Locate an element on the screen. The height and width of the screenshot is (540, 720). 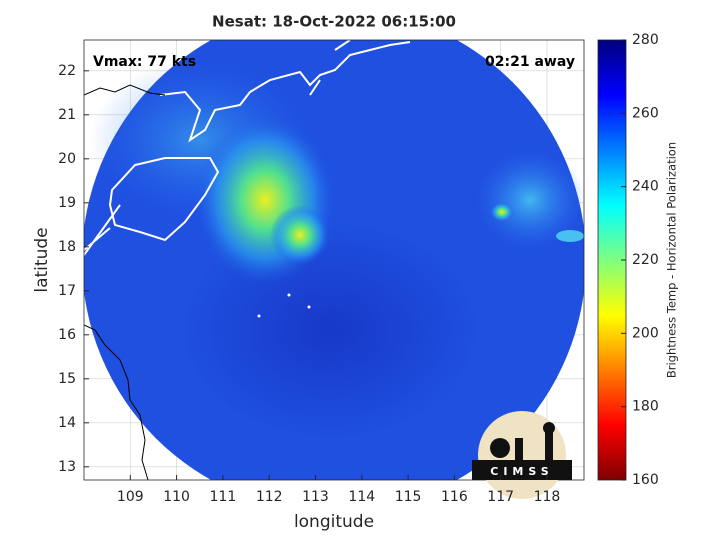
colorbar-tick-label: 240 is located at coordinates (645, 187).